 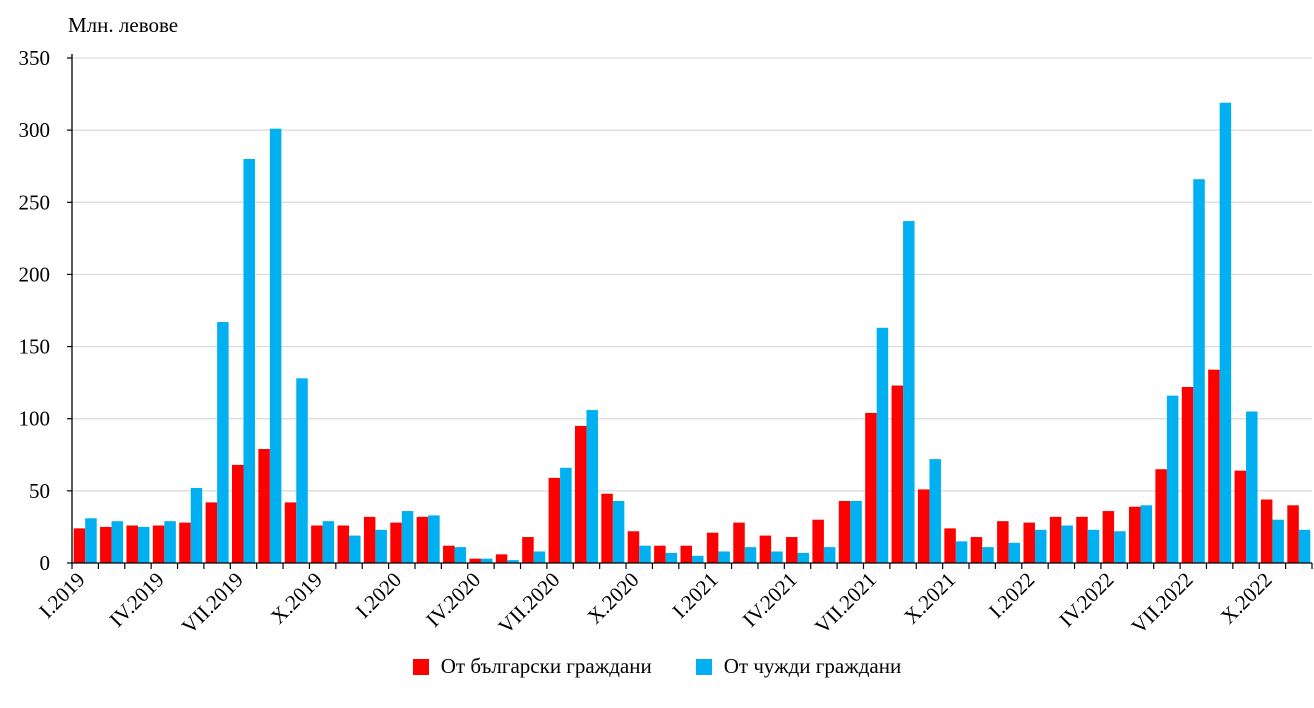 What do you see at coordinates (39, 491) in the screenshot?
I see `y-tick-label: 50` at bounding box center [39, 491].